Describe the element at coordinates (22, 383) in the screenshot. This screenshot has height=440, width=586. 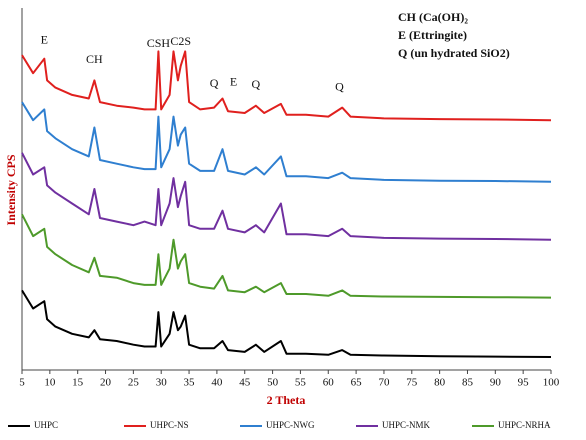
I see `x-tick-label: 5` at that location.